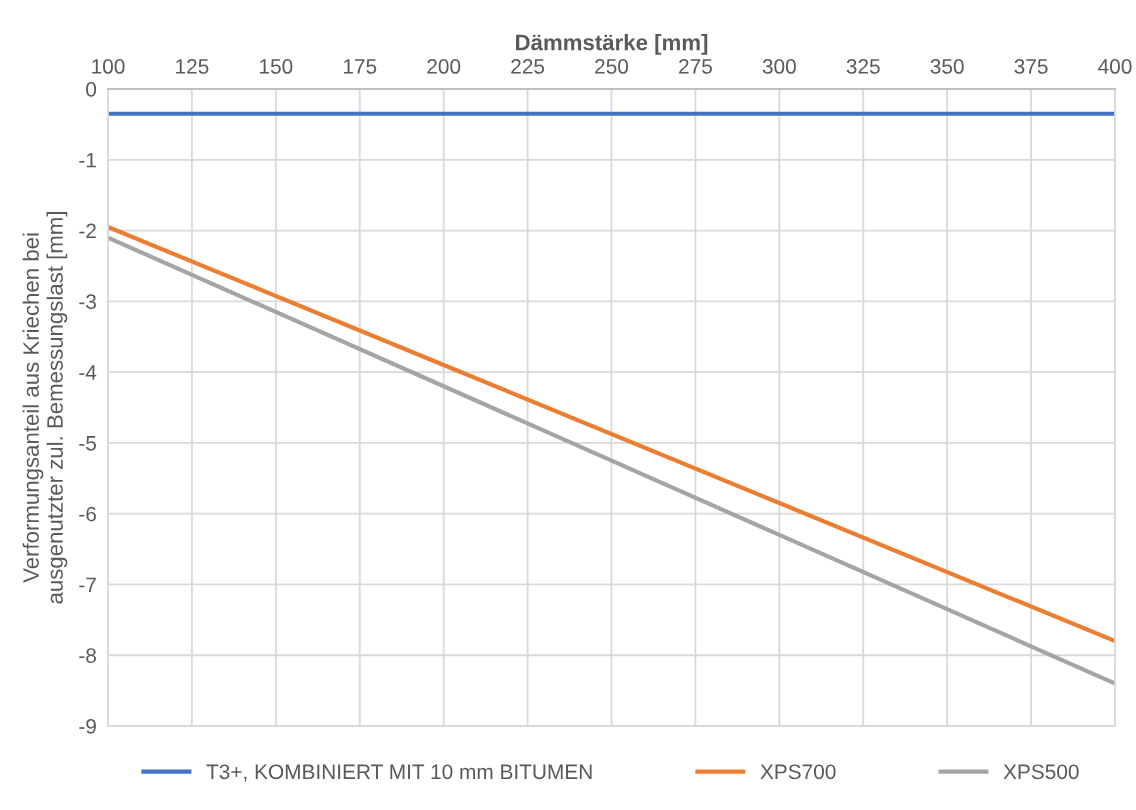 The height and width of the screenshot is (810, 1136). Describe the element at coordinates (87, 726) in the screenshot. I see `y-tick-label: -9` at that location.